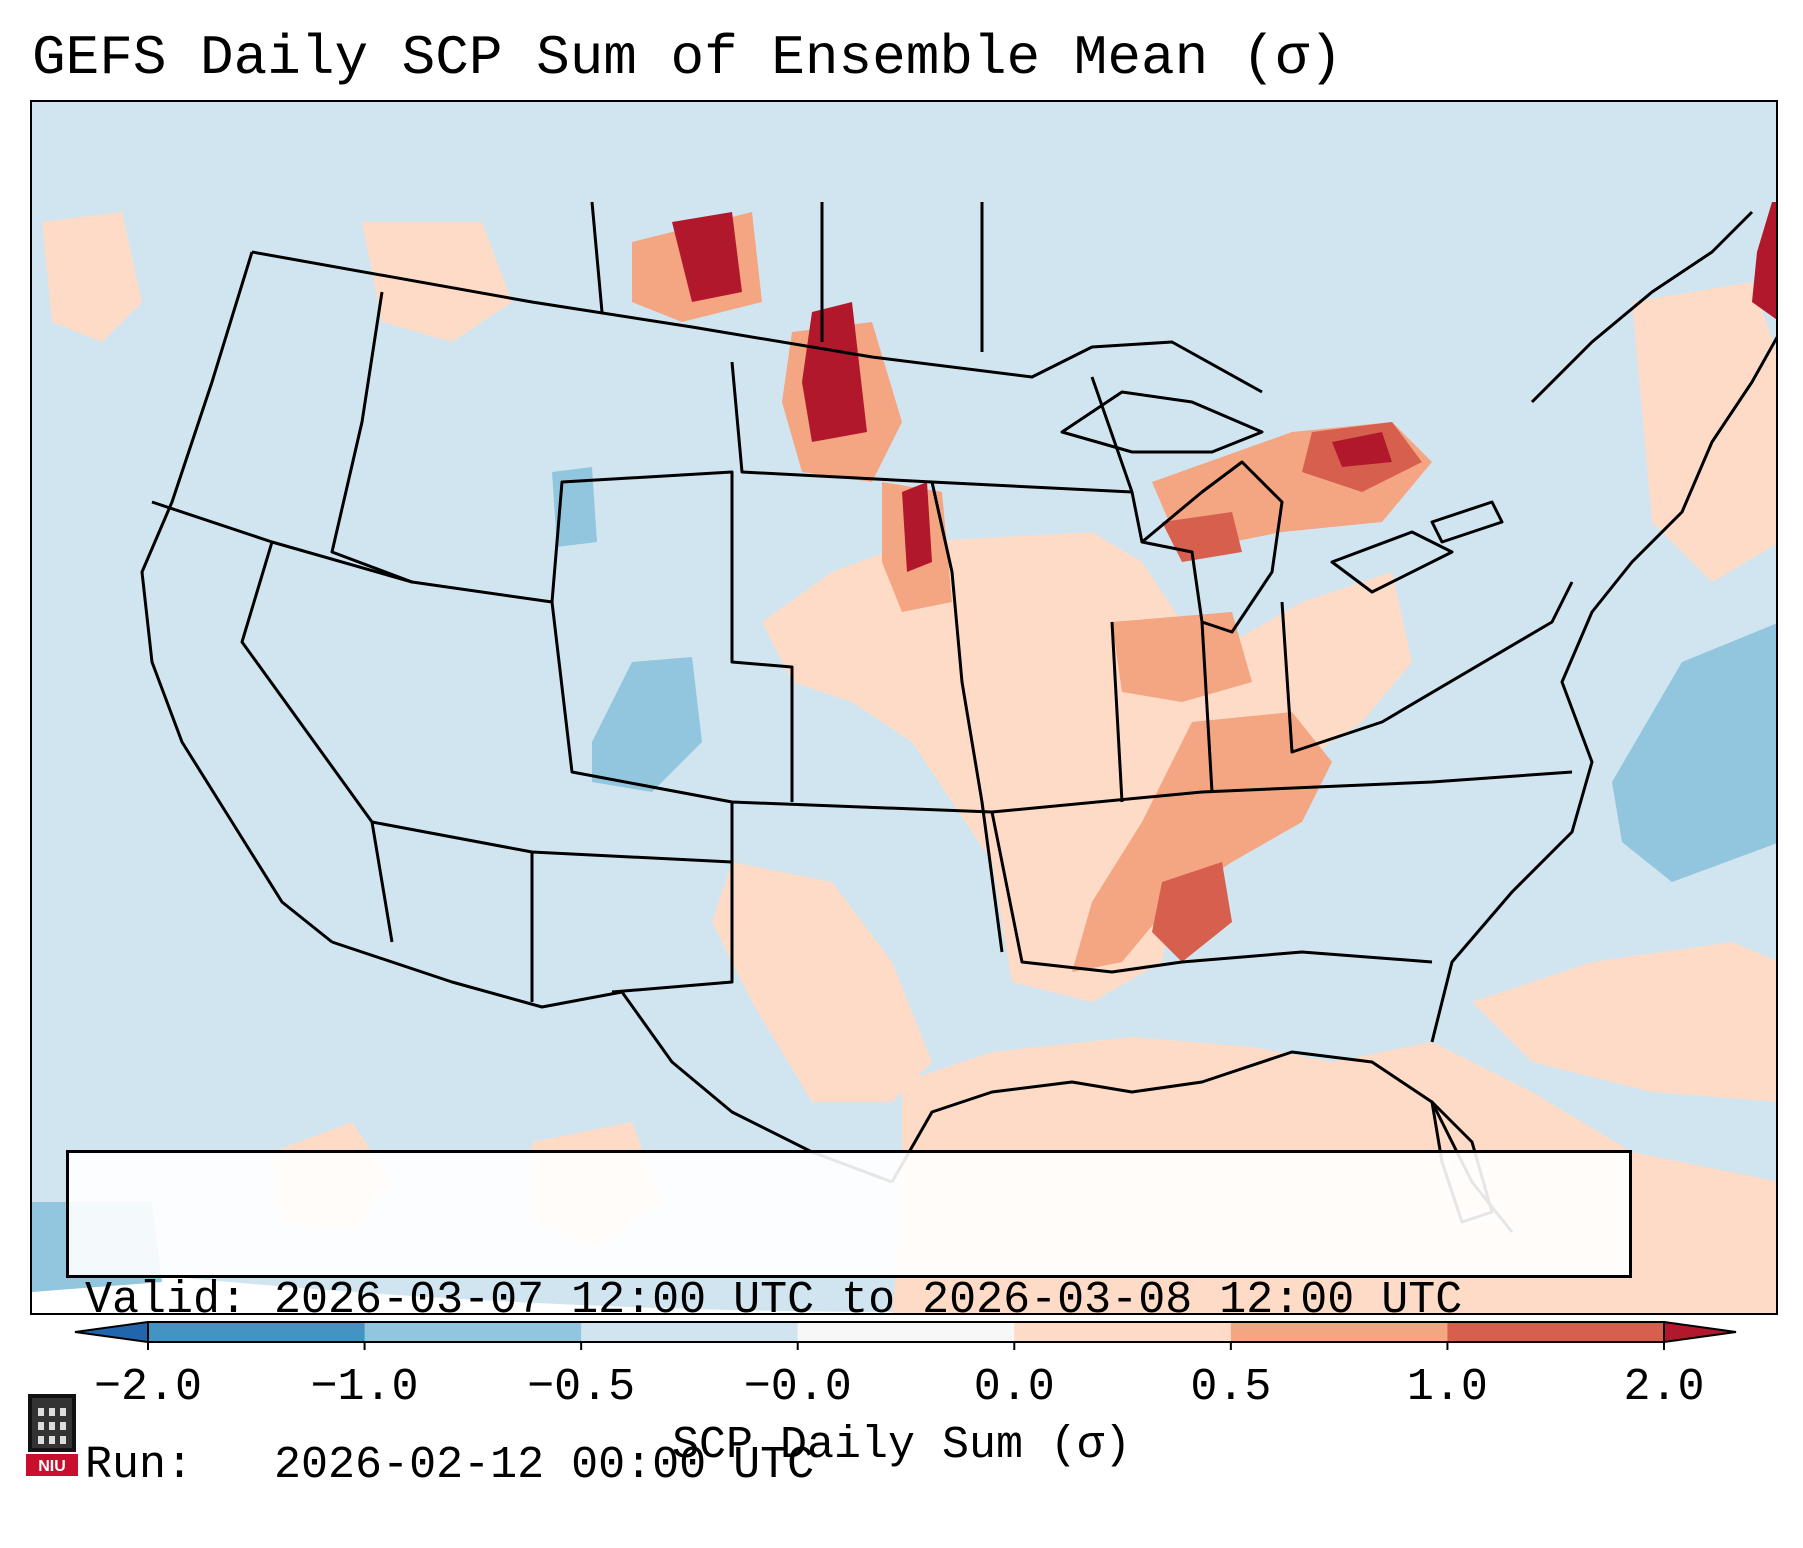 The width and height of the screenshot is (1803, 1548). What do you see at coordinates (787, 276) in the screenshot?
I see `canada-provinces` at bounding box center [787, 276].